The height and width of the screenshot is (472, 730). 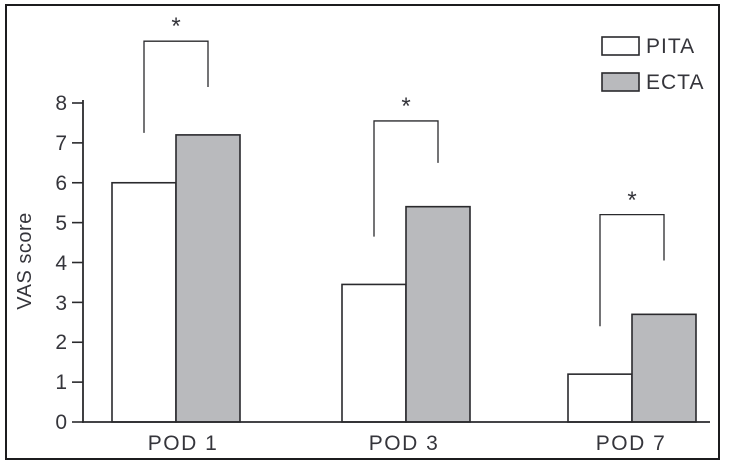 I want to click on x-category-label: POD 1, so click(x=183, y=443).